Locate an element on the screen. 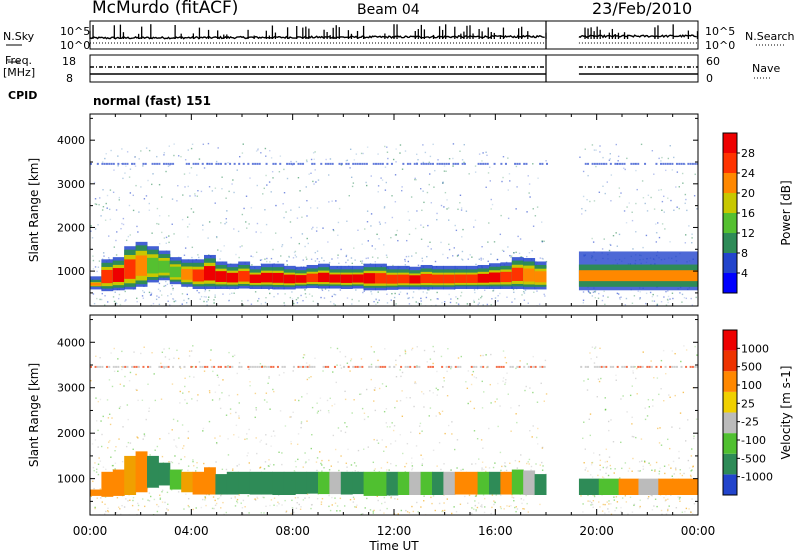  x-tick-label: 20:00 is located at coordinates (596, 531).